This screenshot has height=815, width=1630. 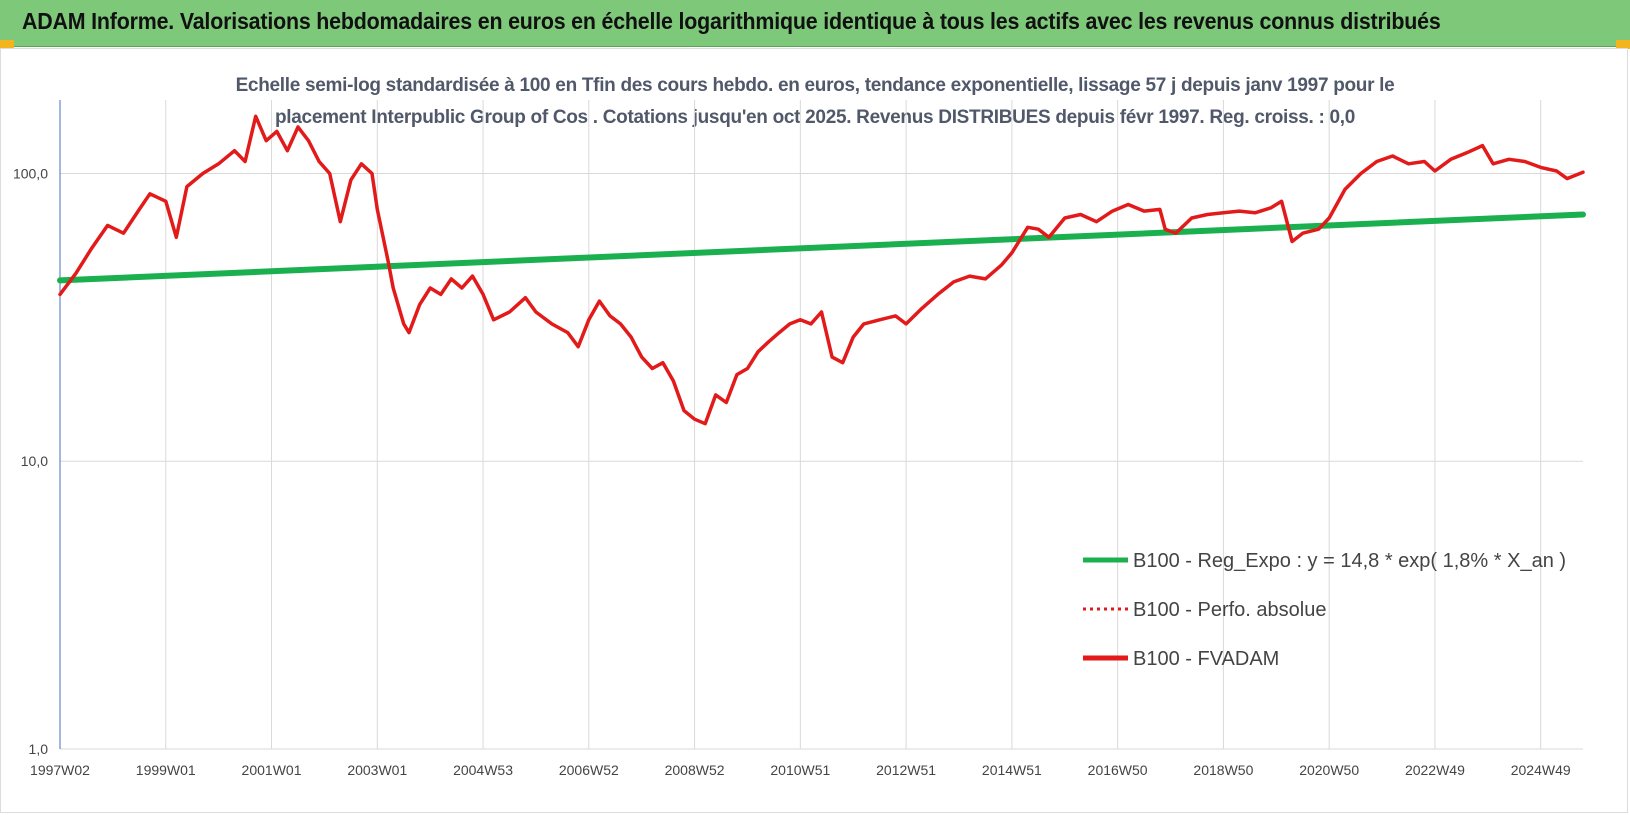 I want to click on corner-marker-right, so click(x=1623, y=44).